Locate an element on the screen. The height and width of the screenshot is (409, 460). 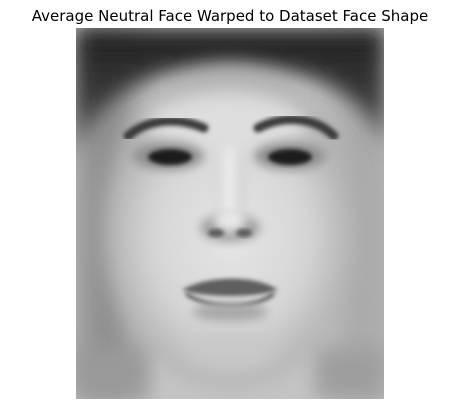
lower-left-shadow is located at coordinates (111, 373).